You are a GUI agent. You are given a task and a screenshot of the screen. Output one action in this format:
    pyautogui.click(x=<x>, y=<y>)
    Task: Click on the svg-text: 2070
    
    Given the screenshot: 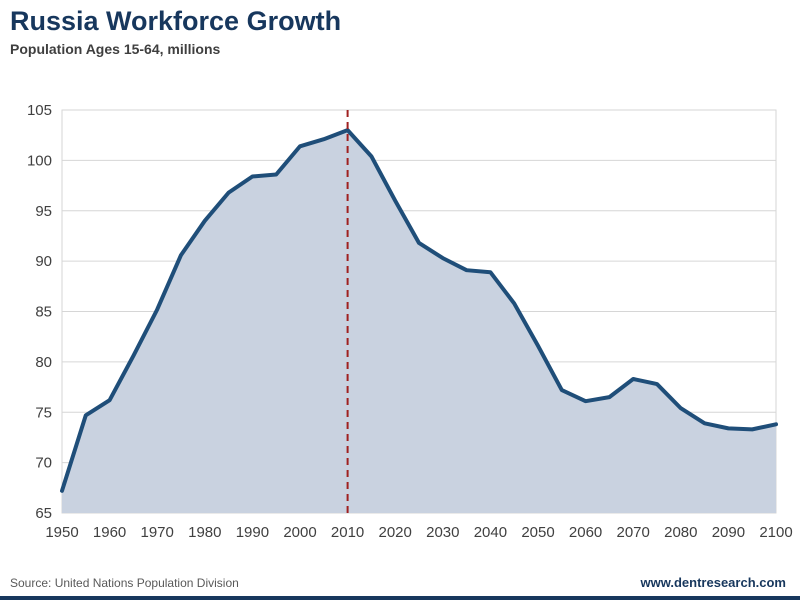 What is the action you would take?
    pyautogui.click(x=633, y=532)
    